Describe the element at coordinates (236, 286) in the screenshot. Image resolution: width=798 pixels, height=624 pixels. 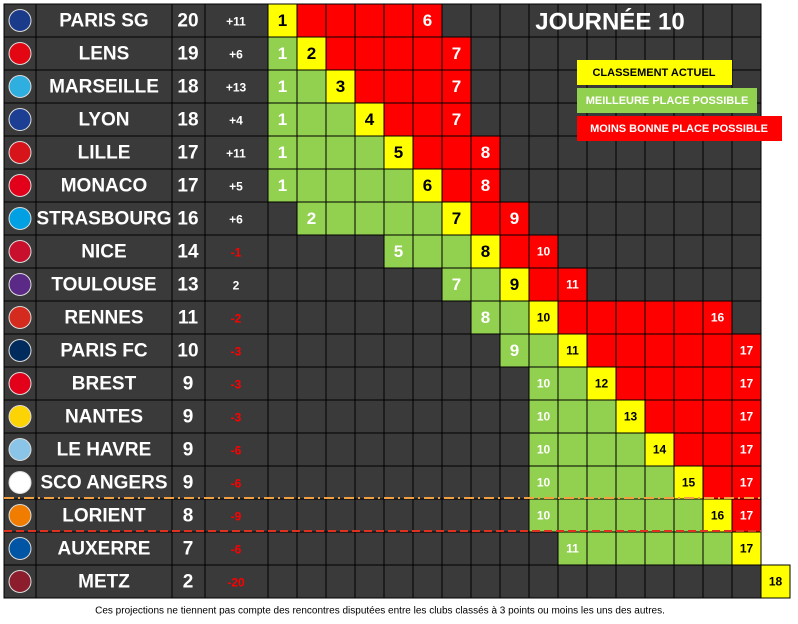
I see `goal-diff: 2` at that location.